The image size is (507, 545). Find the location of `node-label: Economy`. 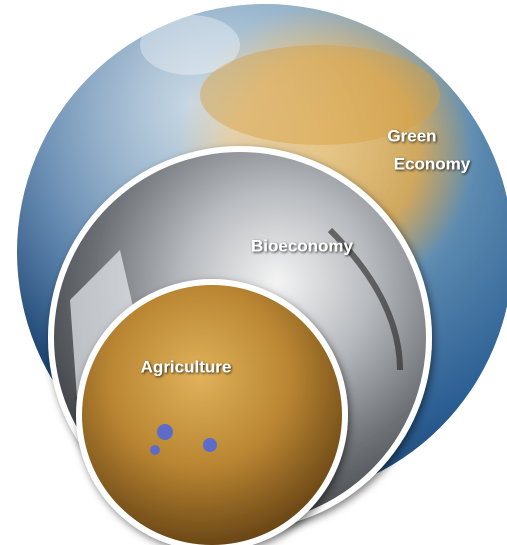

node-label: Economy is located at coordinates (432, 163).